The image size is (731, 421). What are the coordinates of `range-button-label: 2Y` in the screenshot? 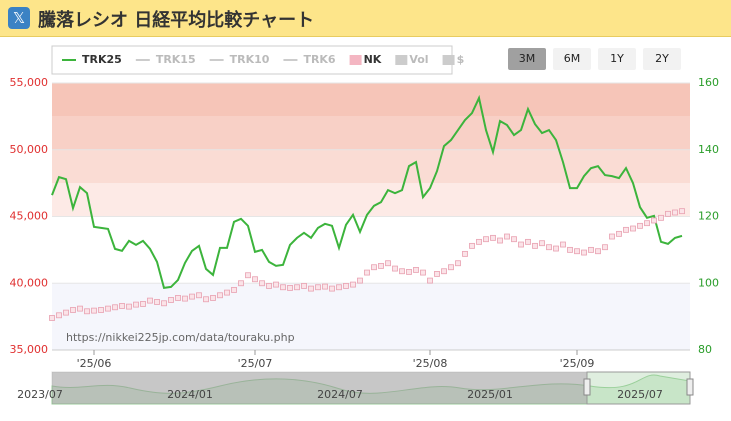 It's located at (662, 58).